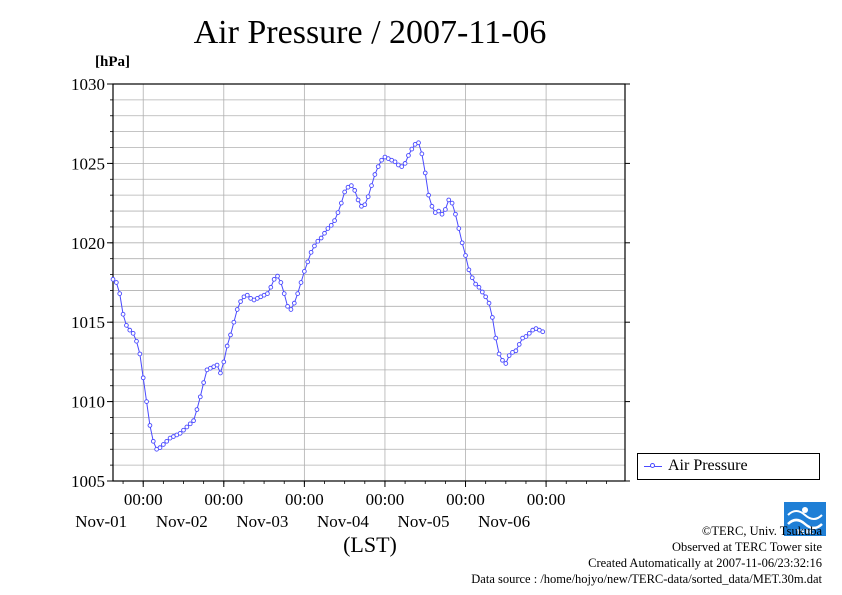  I want to click on legend-marker-icon, so click(652, 465).